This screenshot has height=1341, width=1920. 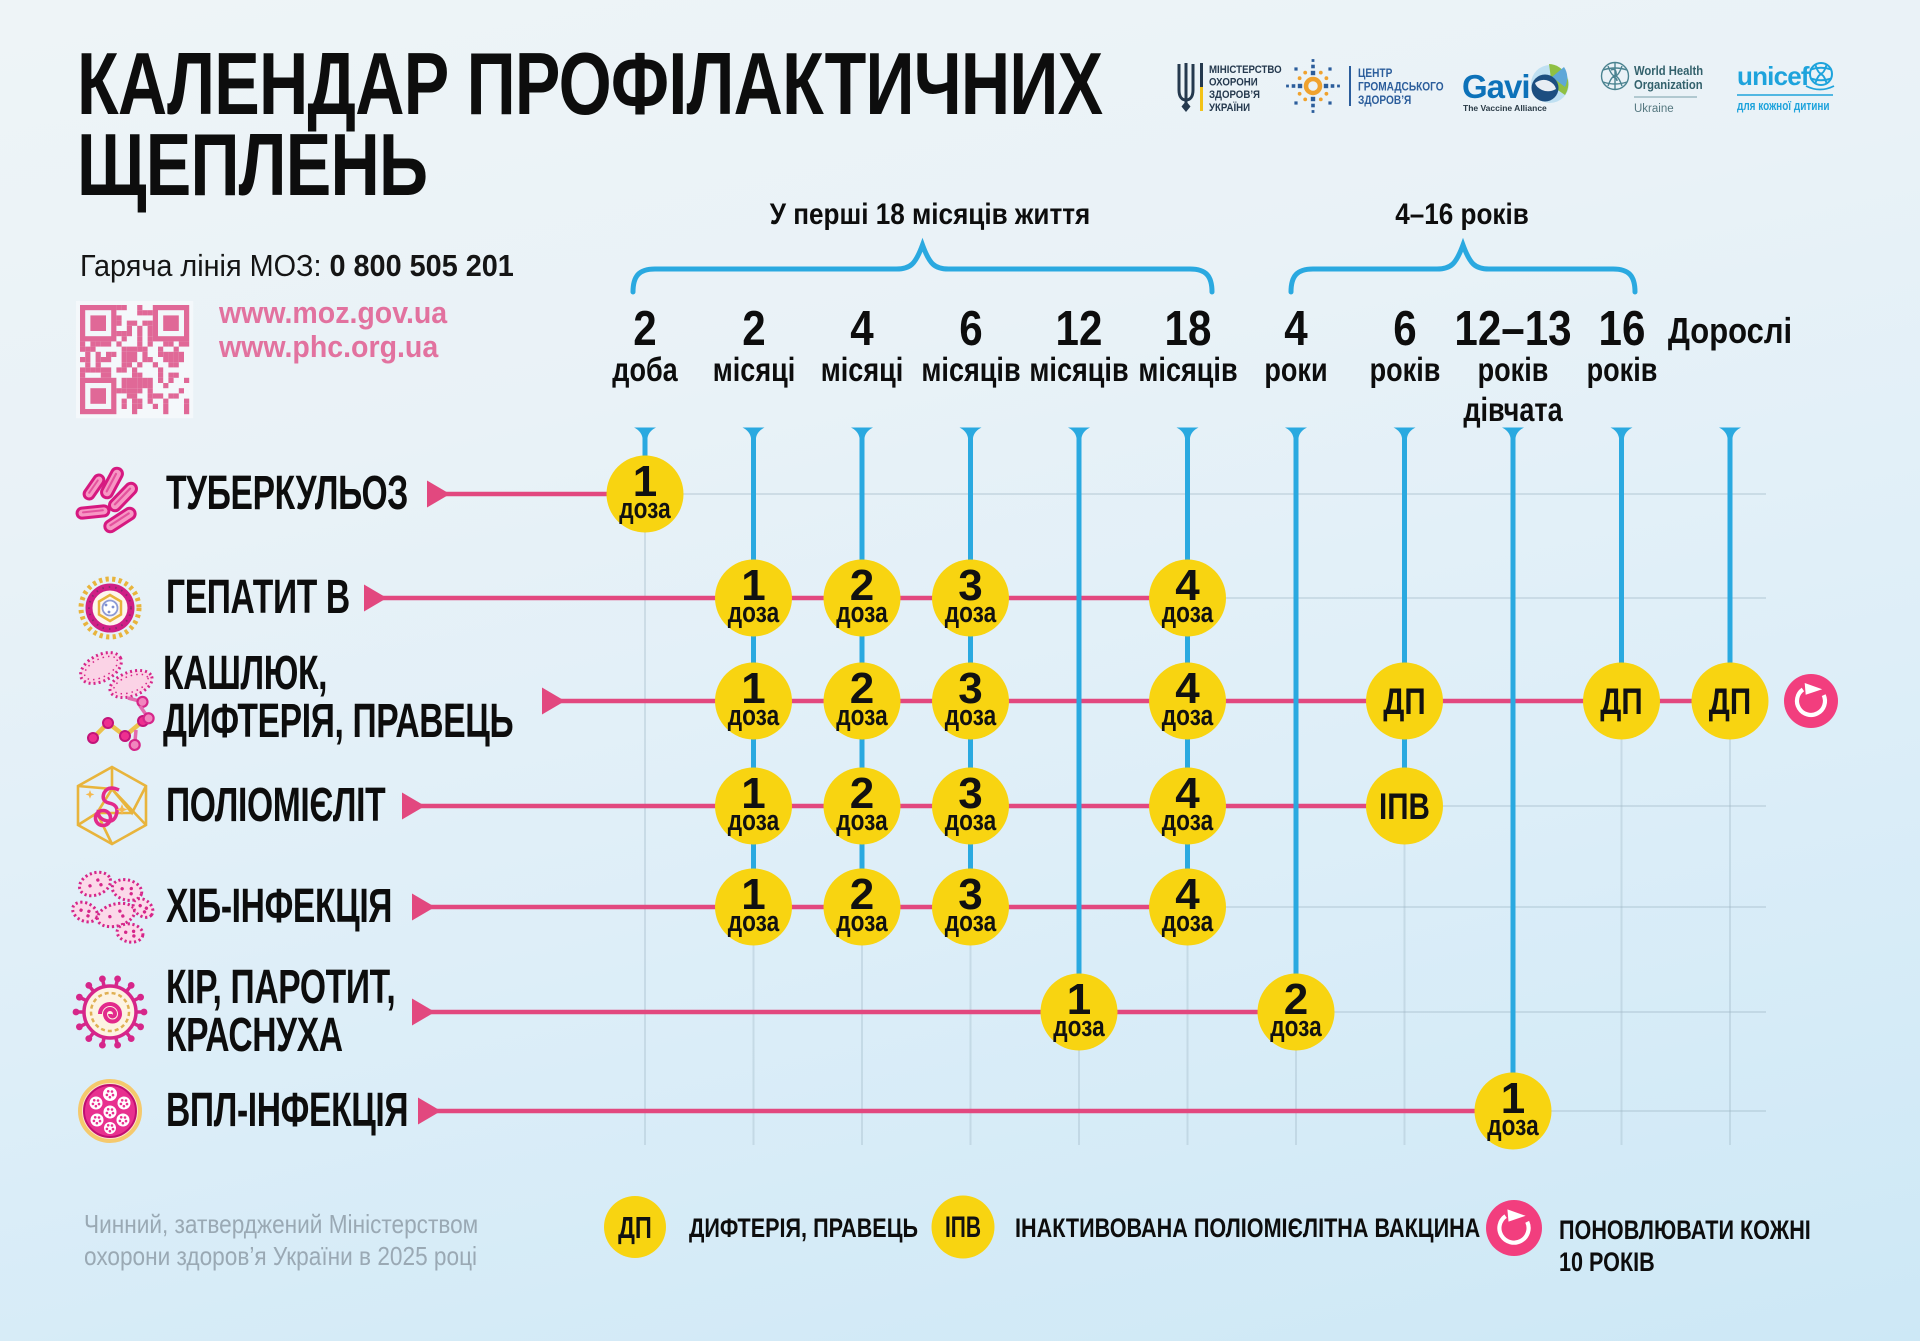 What do you see at coordinates (1229, 107) in the screenshot?
I see `svg-text: УКРАЇНИ` at bounding box center [1229, 107].